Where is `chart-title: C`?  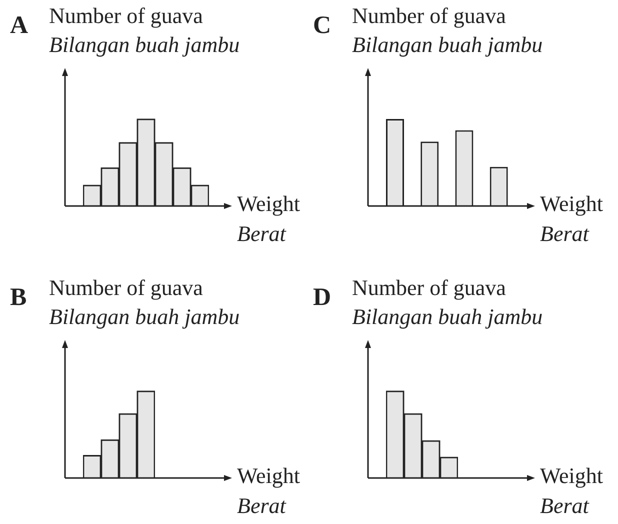 chart-title: C is located at coordinates (322, 26).